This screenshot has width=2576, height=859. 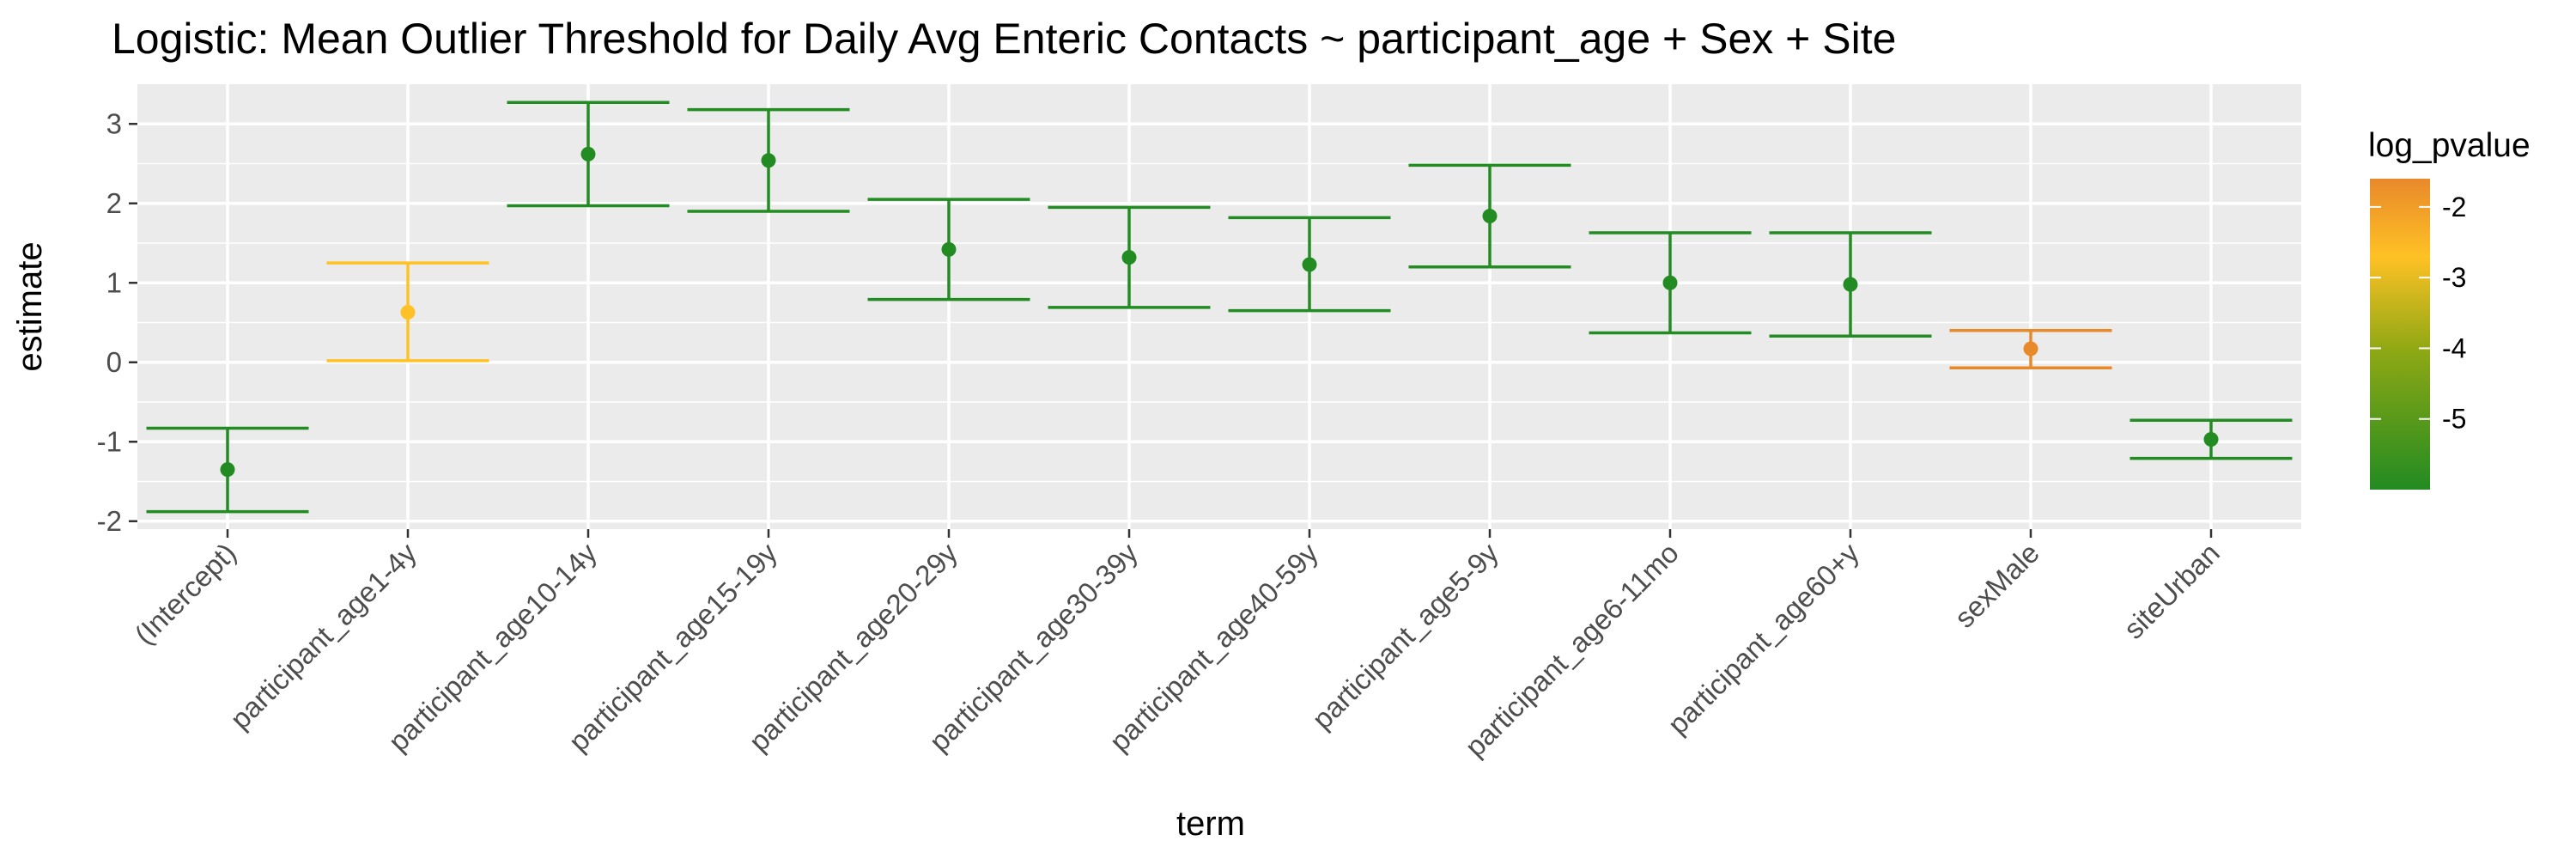 What do you see at coordinates (1405, 635) in the screenshot?
I see `x-tick-label: participant_age5-9y` at bounding box center [1405, 635].